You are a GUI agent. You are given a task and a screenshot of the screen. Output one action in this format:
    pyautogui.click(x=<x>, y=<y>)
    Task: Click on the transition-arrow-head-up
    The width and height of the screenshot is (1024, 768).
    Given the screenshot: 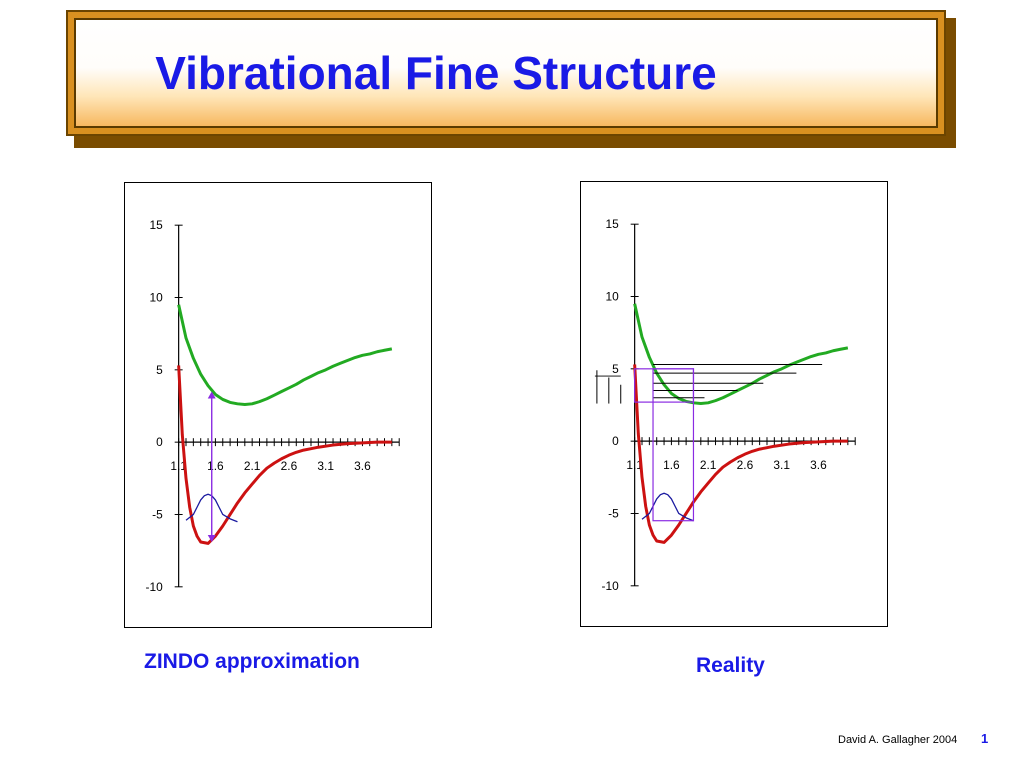 What is the action you would take?
    pyautogui.click(x=211, y=395)
    